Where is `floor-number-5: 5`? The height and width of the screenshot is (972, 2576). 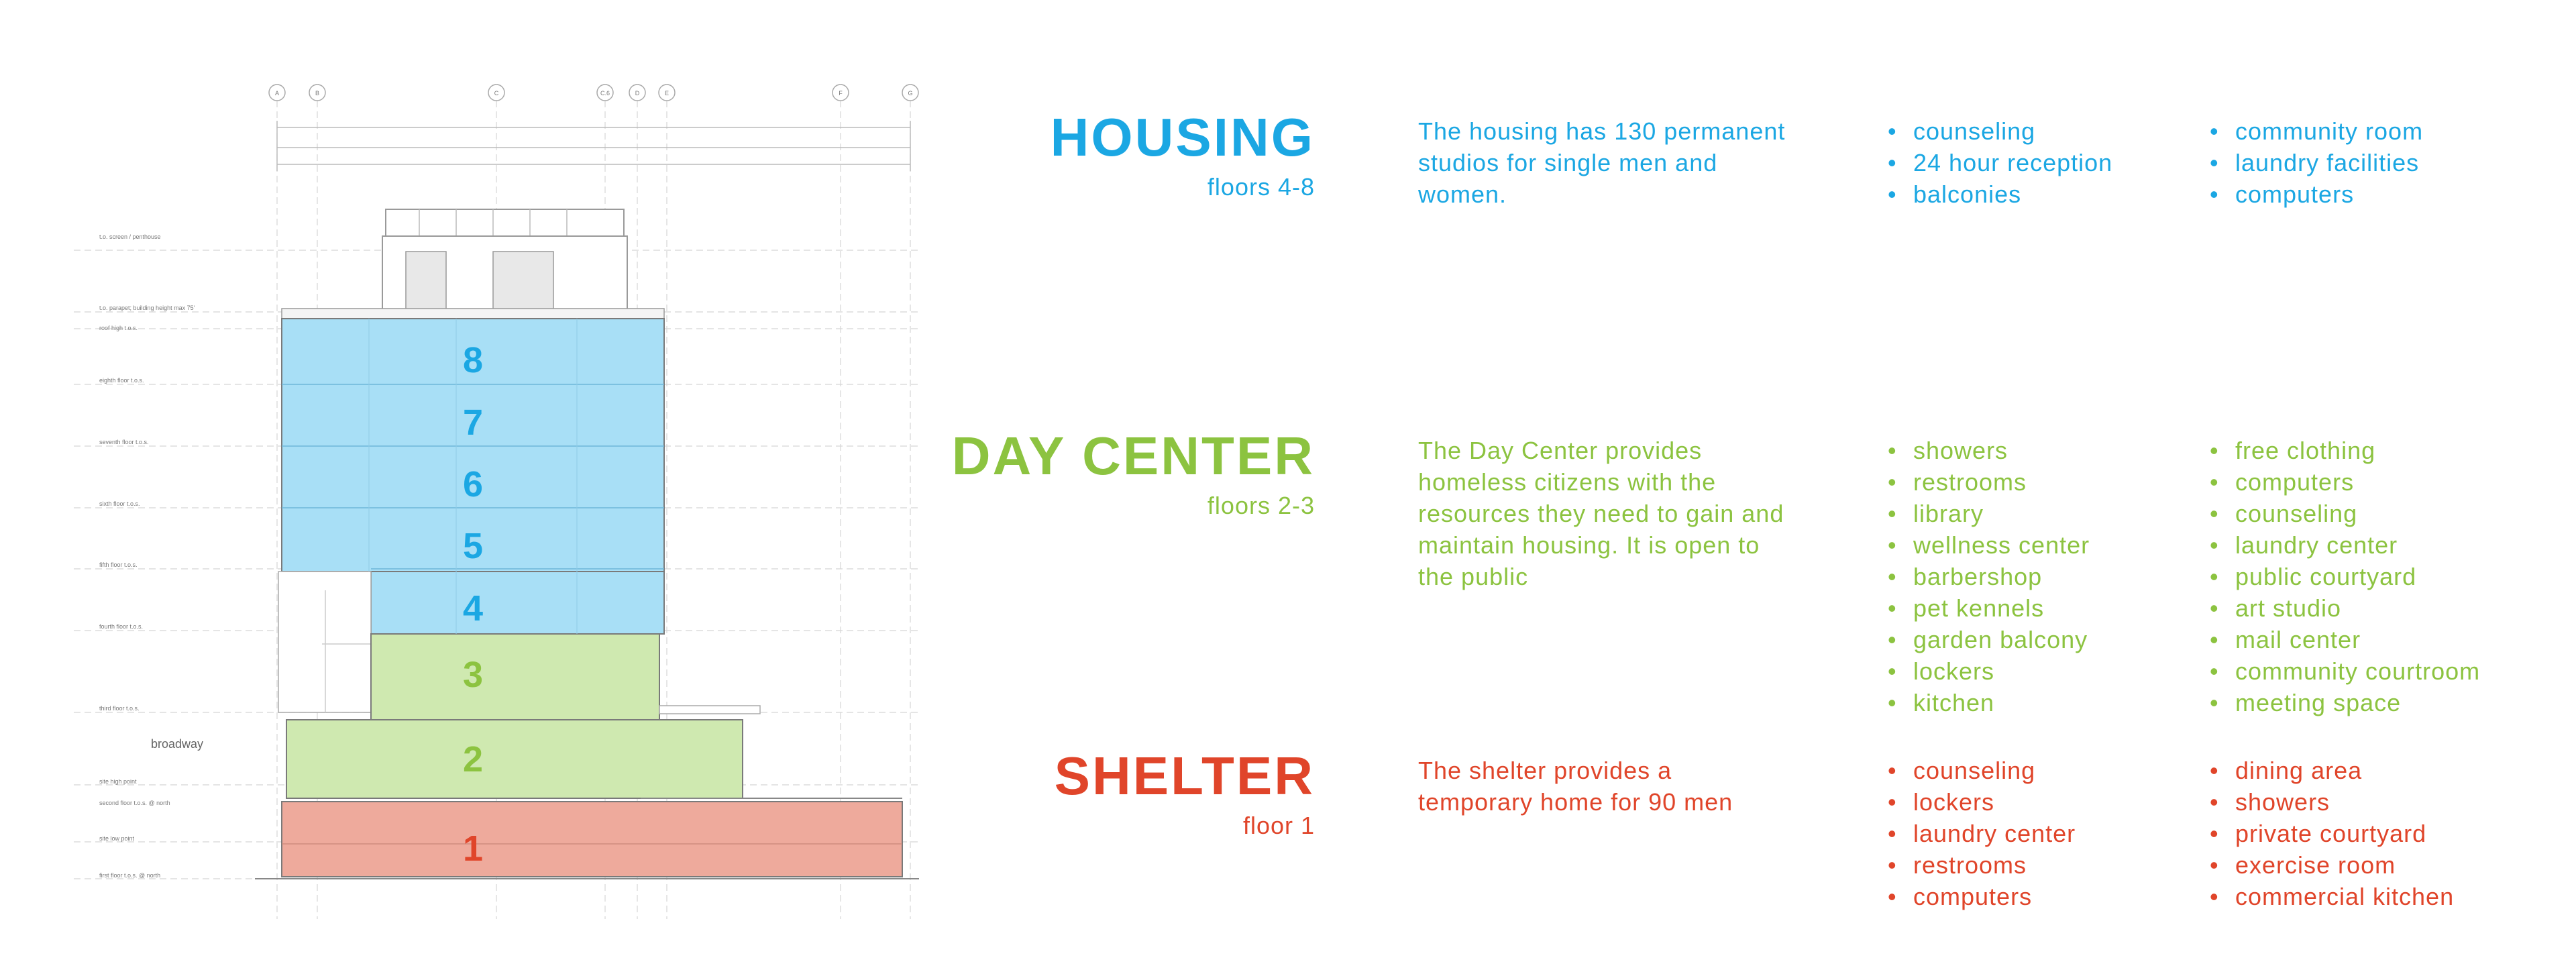 floor-number-5: 5 is located at coordinates (473, 546).